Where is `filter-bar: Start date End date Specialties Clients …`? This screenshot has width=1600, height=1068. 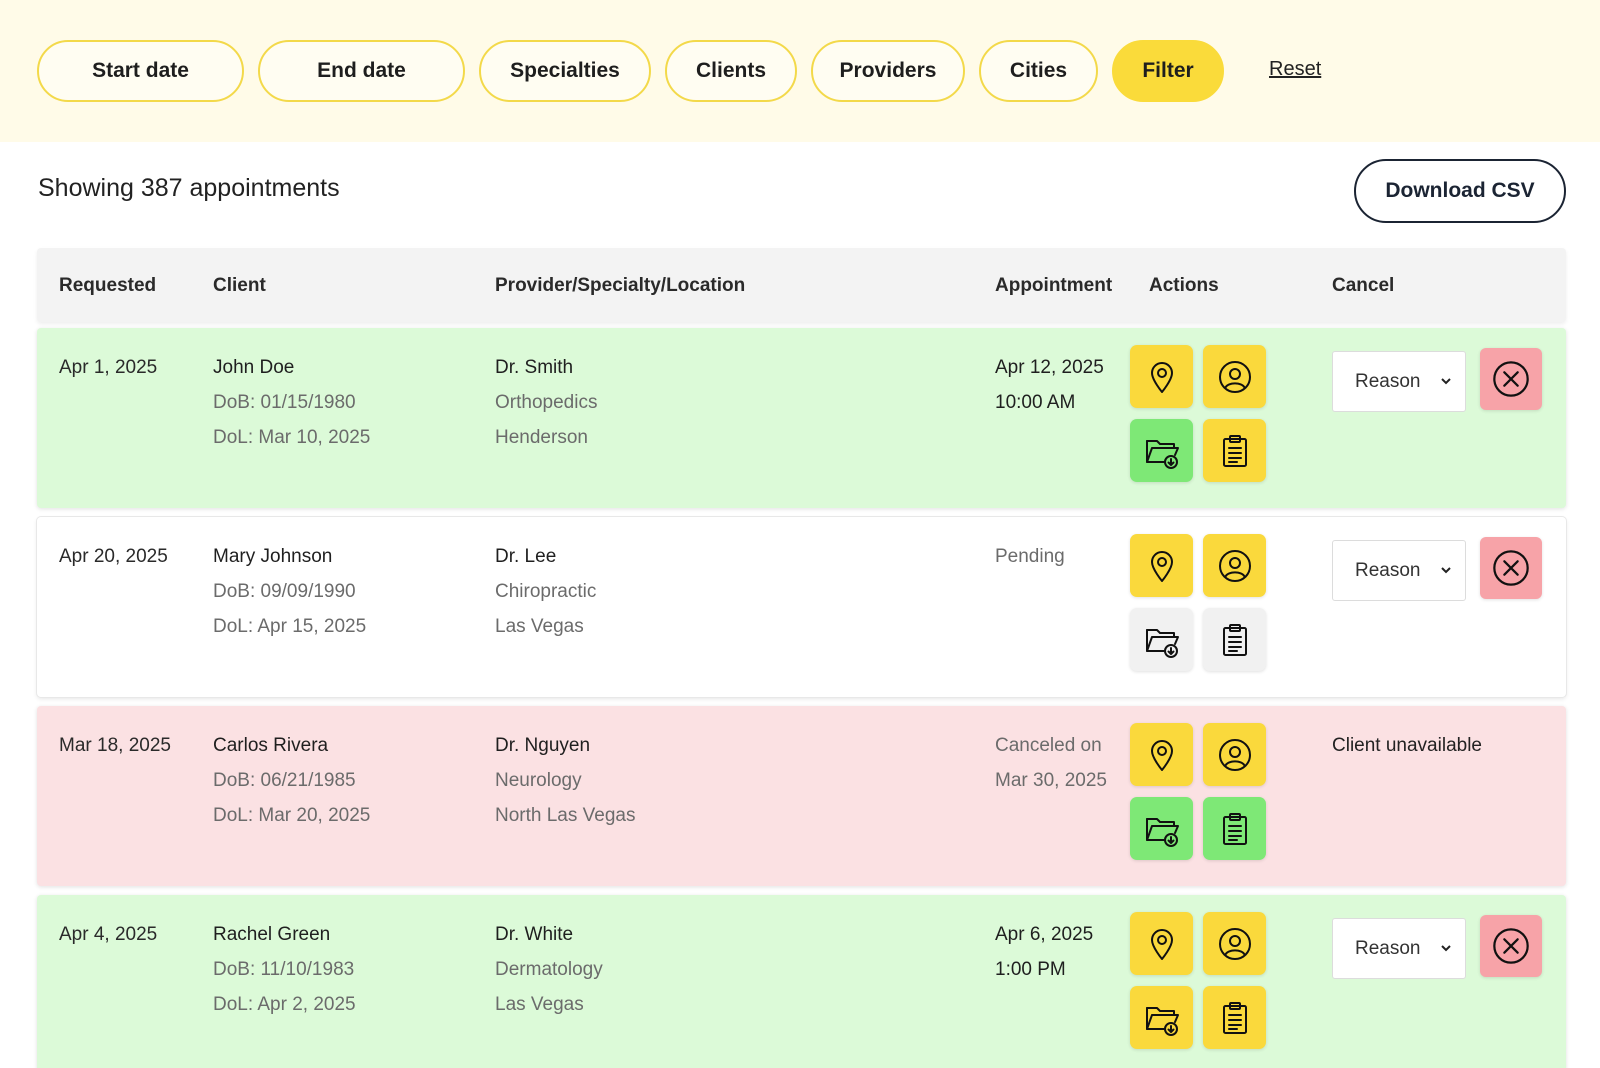
filter-bar: Start date End date Specialties Clients … is located at coordinates (800, 71).